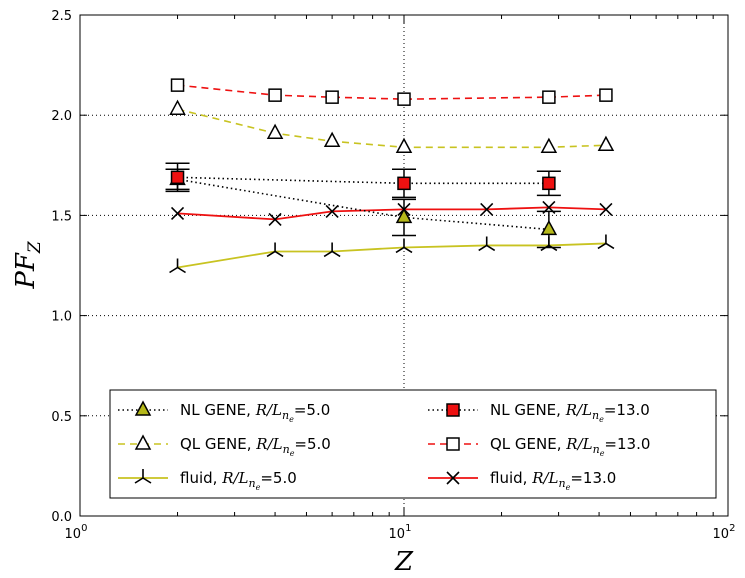  Describe the element at coordinates (453, 478) in the screenshot. I see `legend-marker-fluid13` at that location.